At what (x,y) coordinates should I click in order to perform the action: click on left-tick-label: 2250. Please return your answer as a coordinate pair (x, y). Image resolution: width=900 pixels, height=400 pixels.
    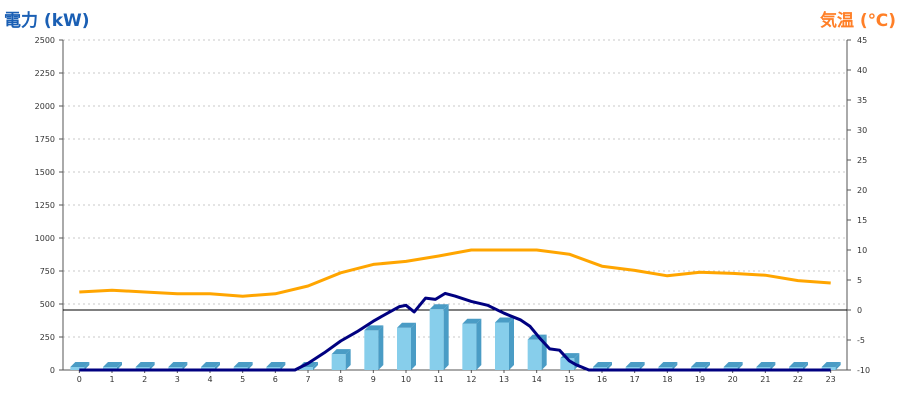
    Looking at the image, I should click on (45, 73).